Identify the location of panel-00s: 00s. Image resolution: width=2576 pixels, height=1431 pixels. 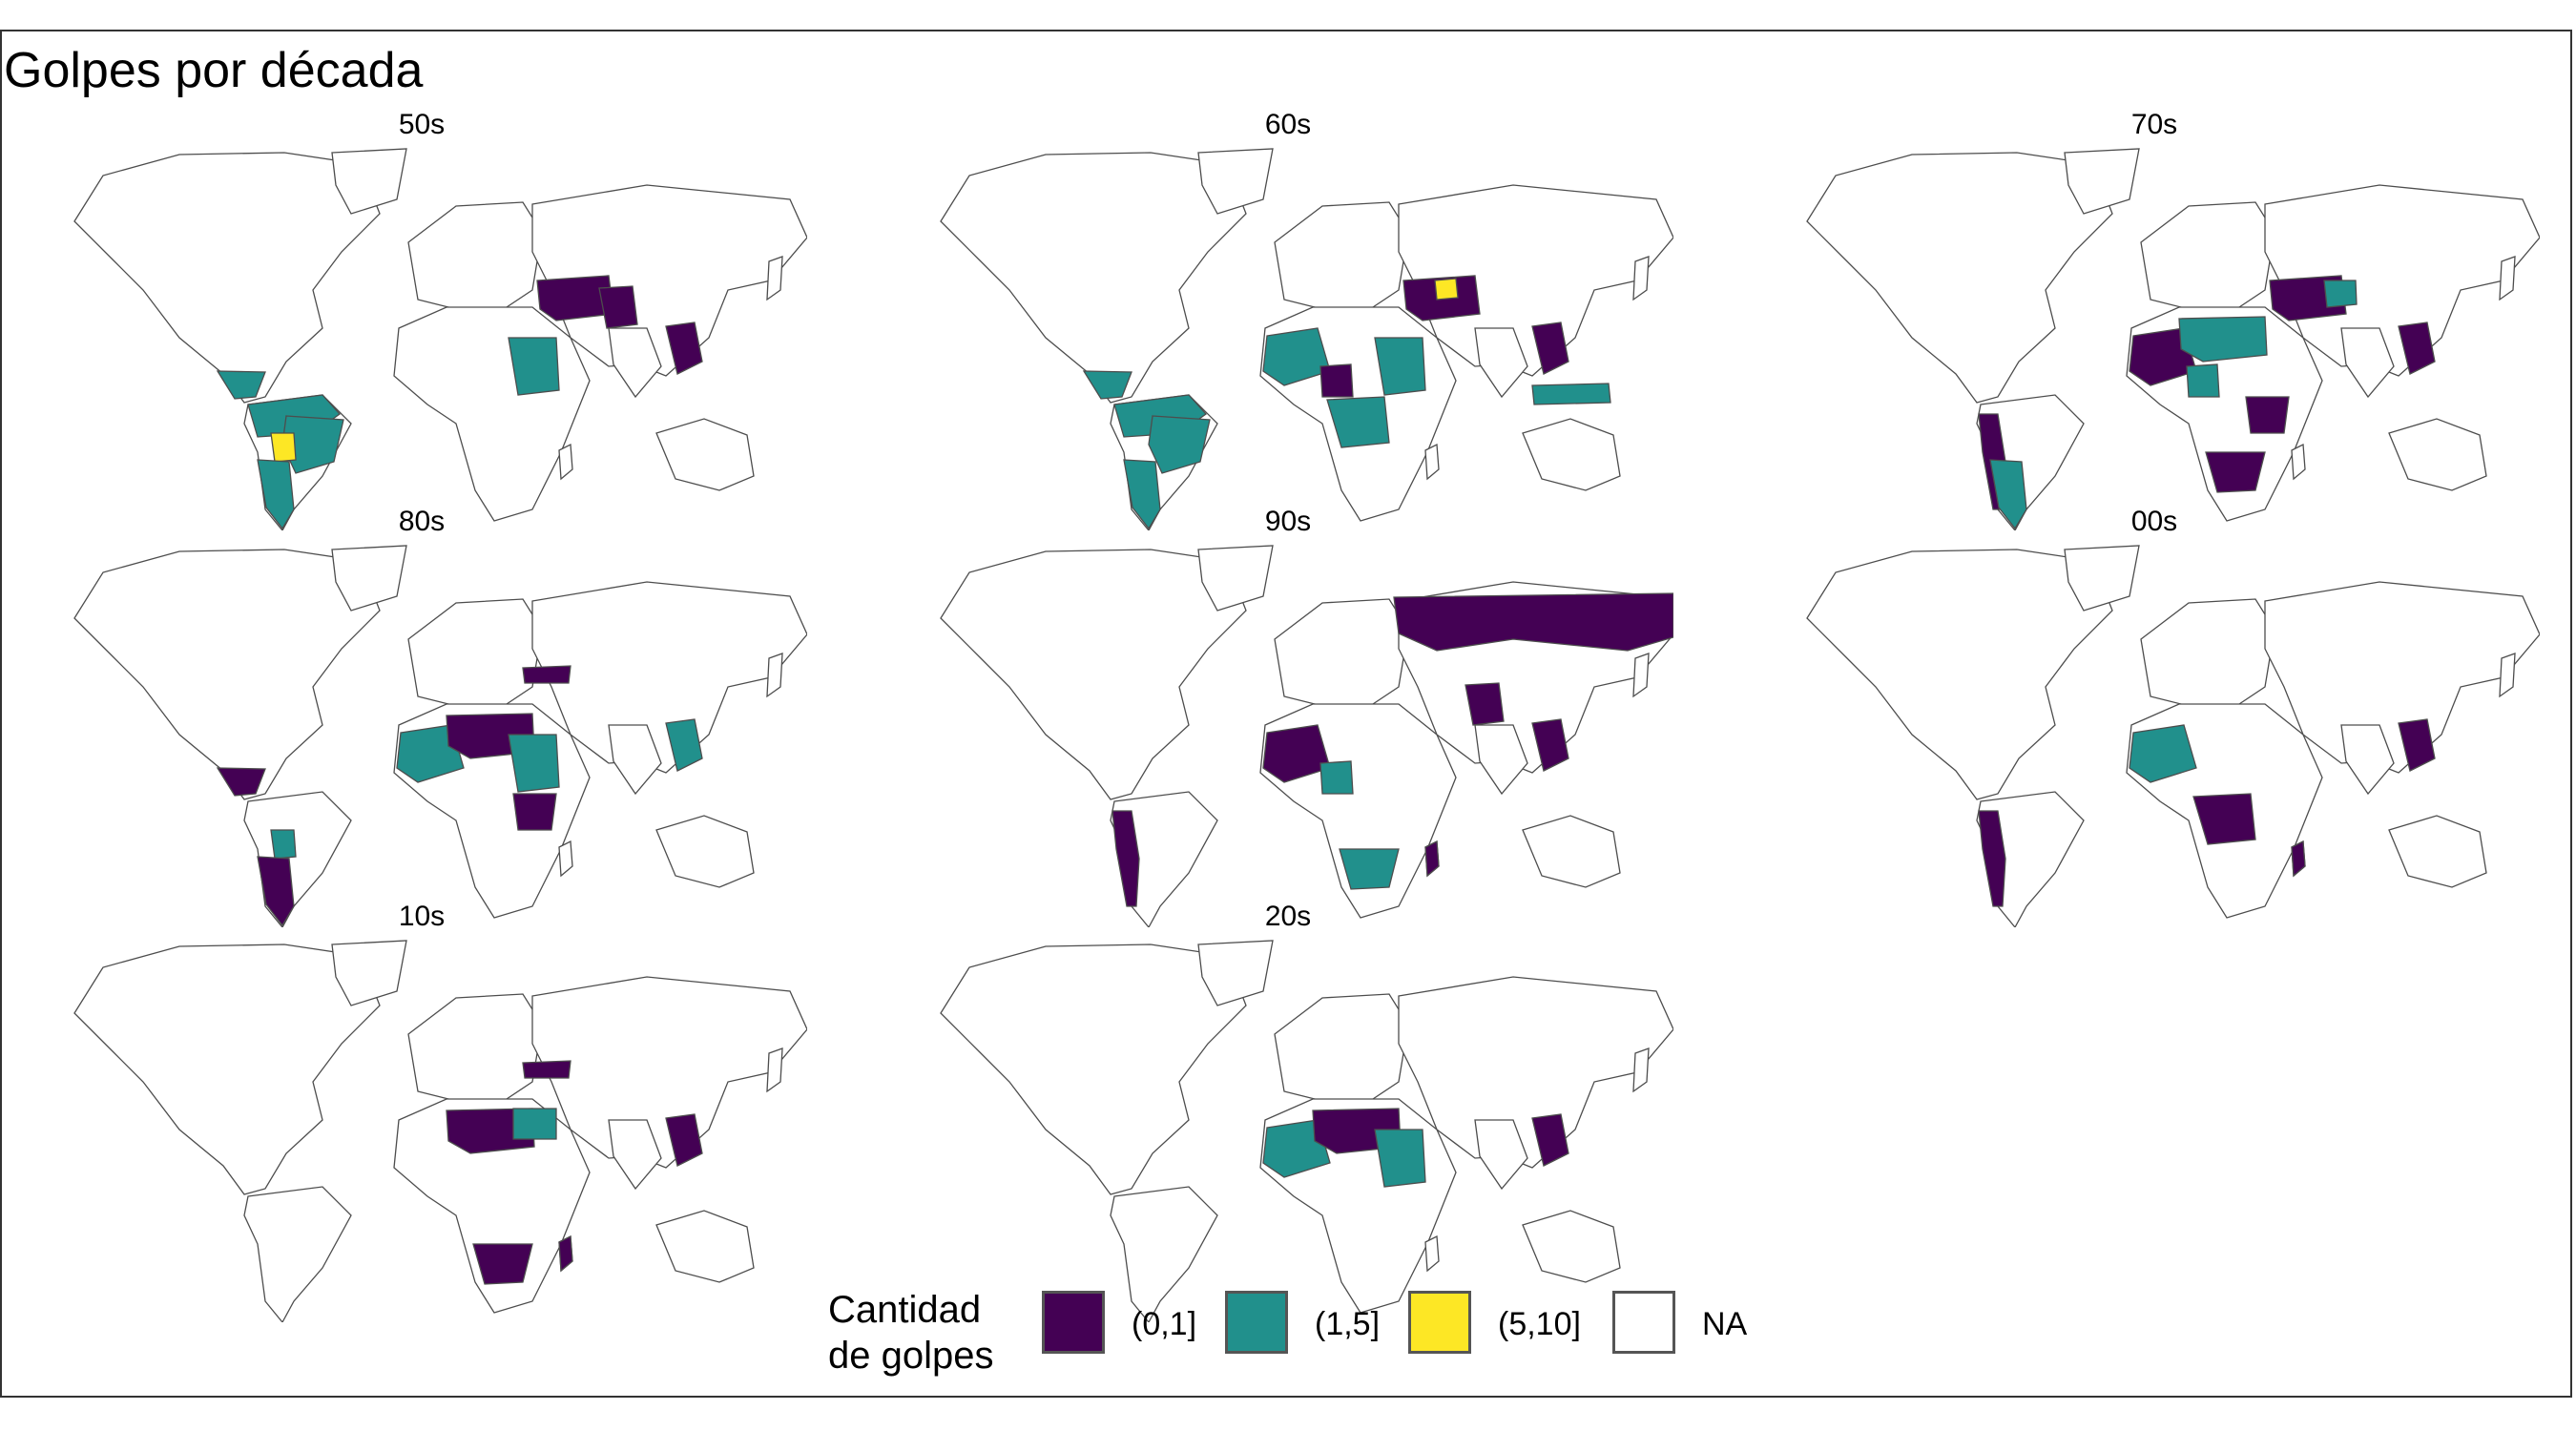
(2154, 716).